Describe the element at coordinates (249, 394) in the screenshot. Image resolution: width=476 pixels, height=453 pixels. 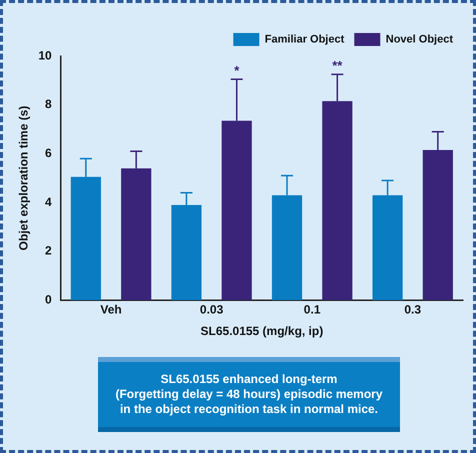
I see `text: SL65.0155 enhanced long-term (Forgetting delay = 48 hours) episodic memory in the object recognition task in normal mice.` at that location.